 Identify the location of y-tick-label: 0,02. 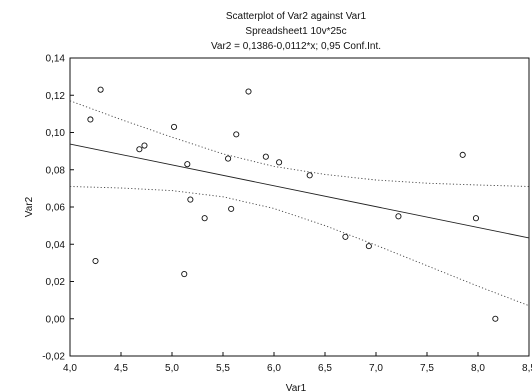
(56, 282).